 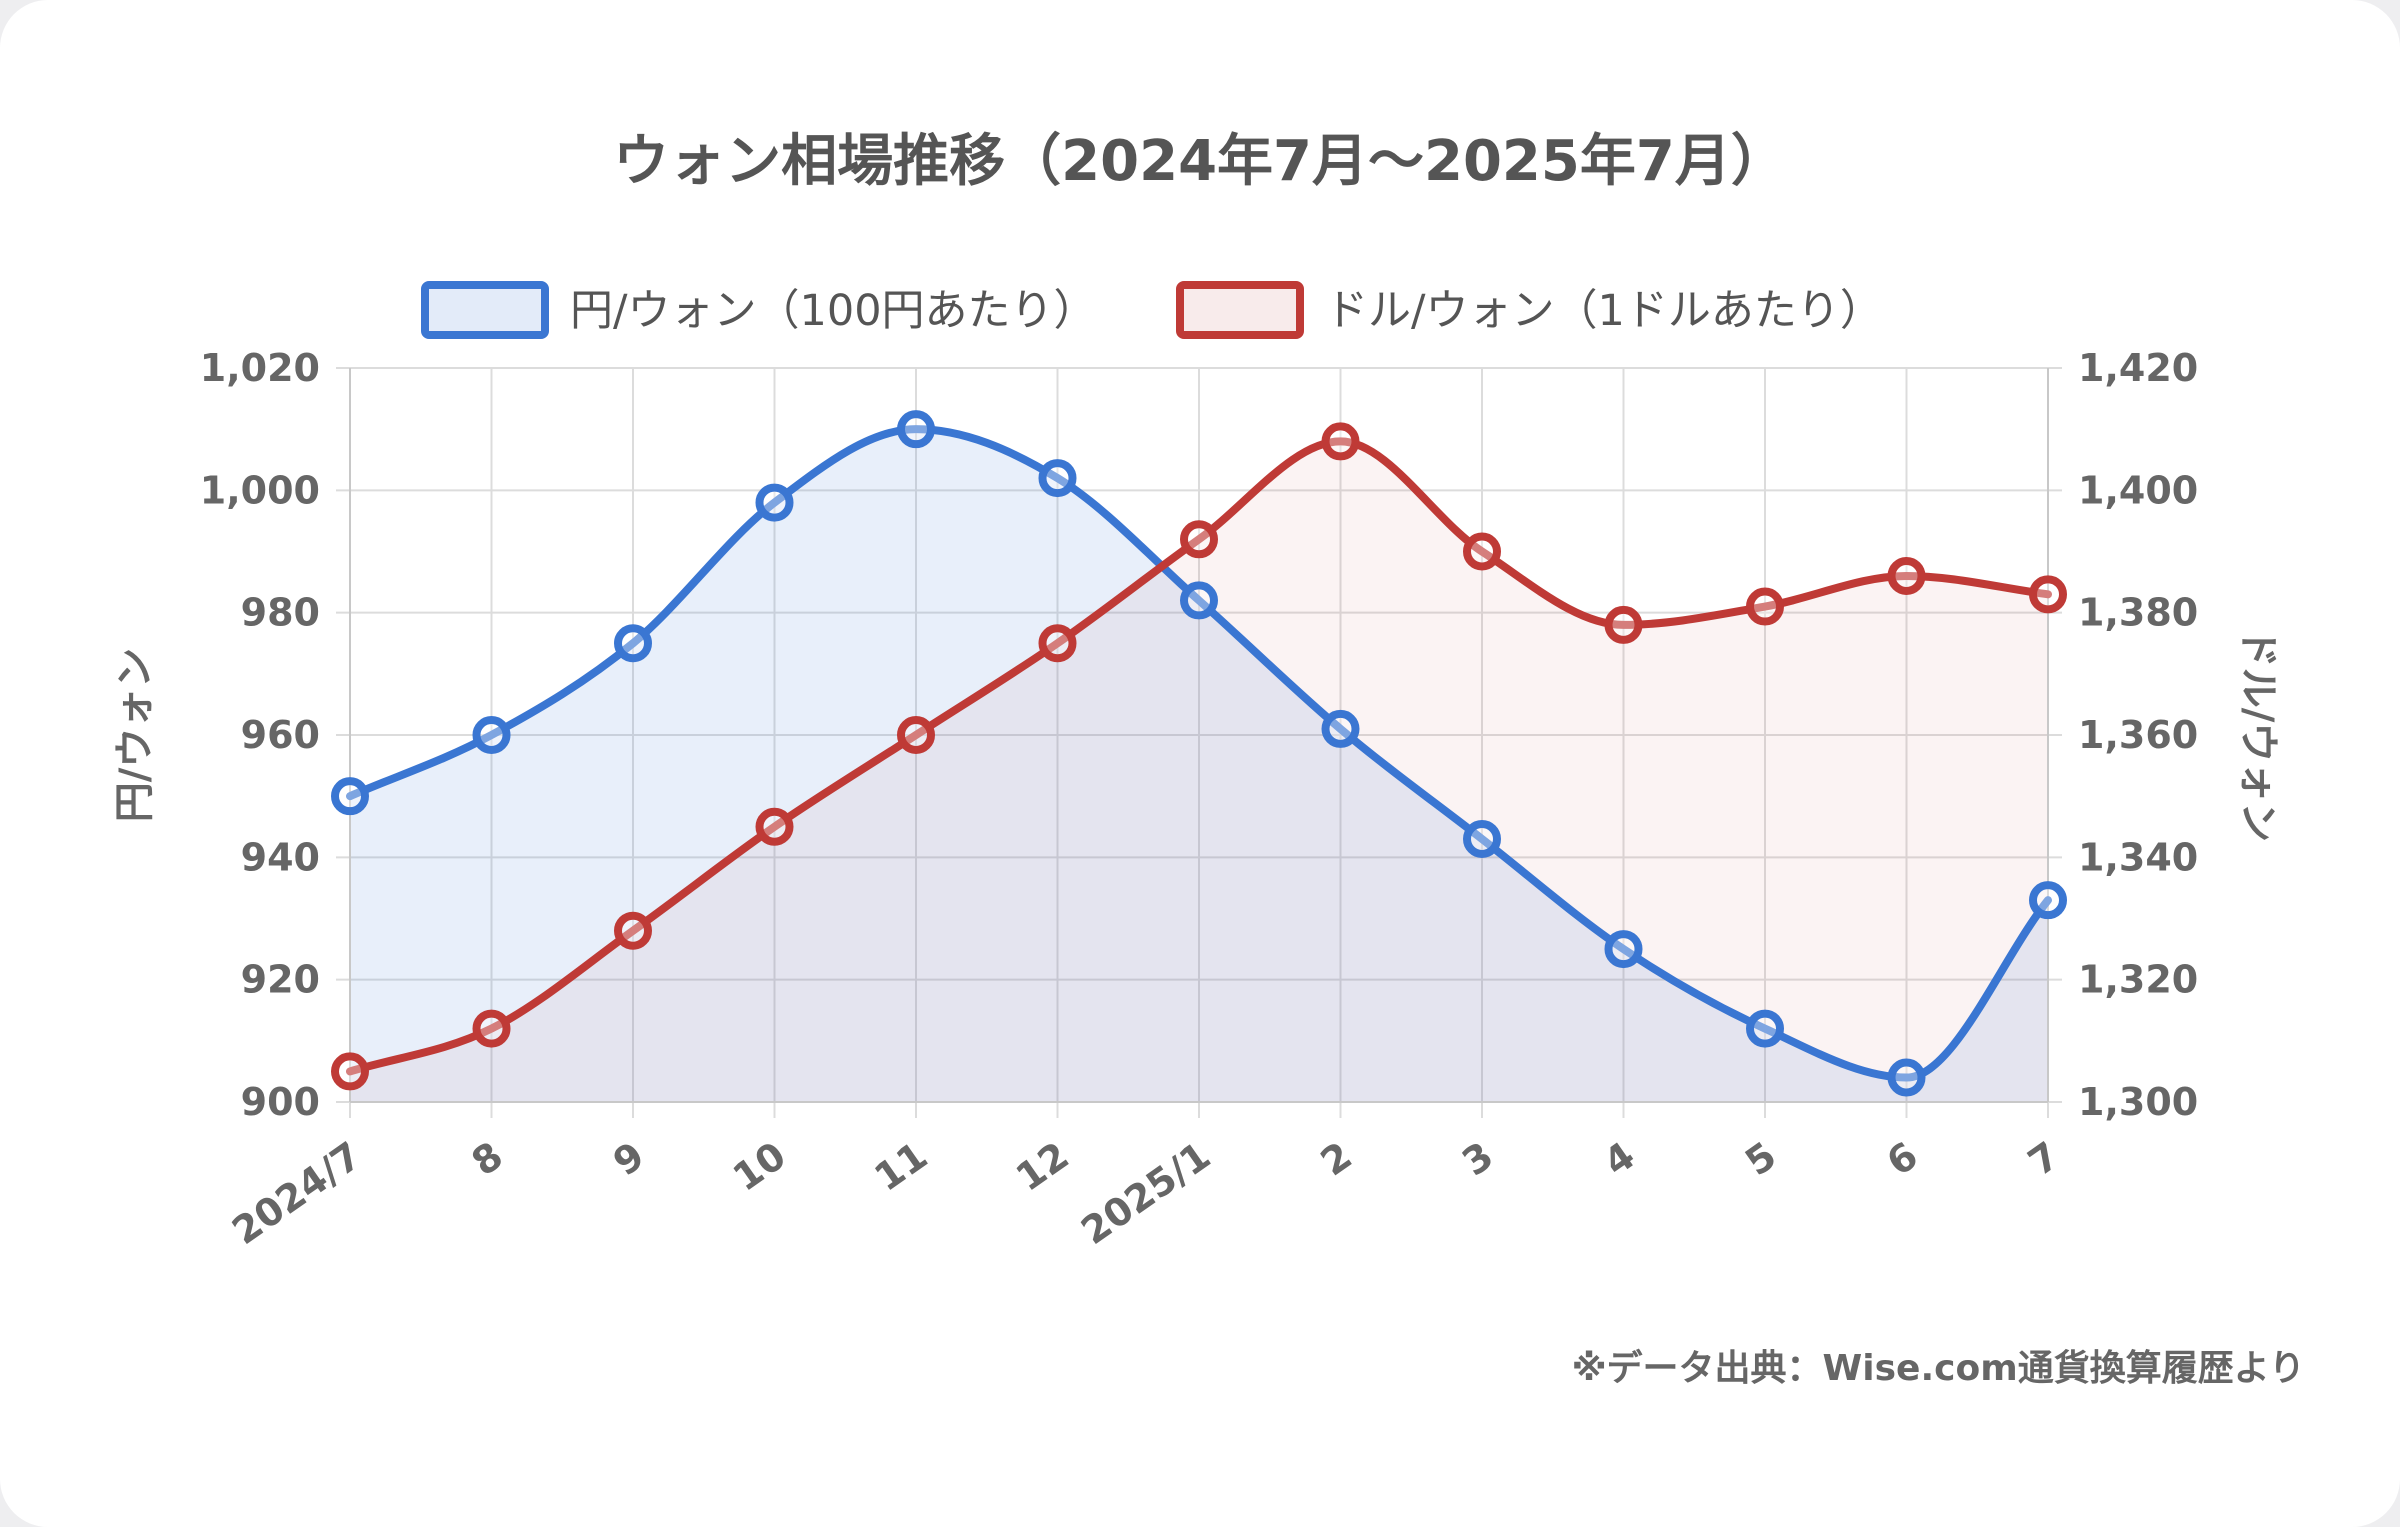 I want to click on legend-swatch-jpy, so click(x=485, y=310).